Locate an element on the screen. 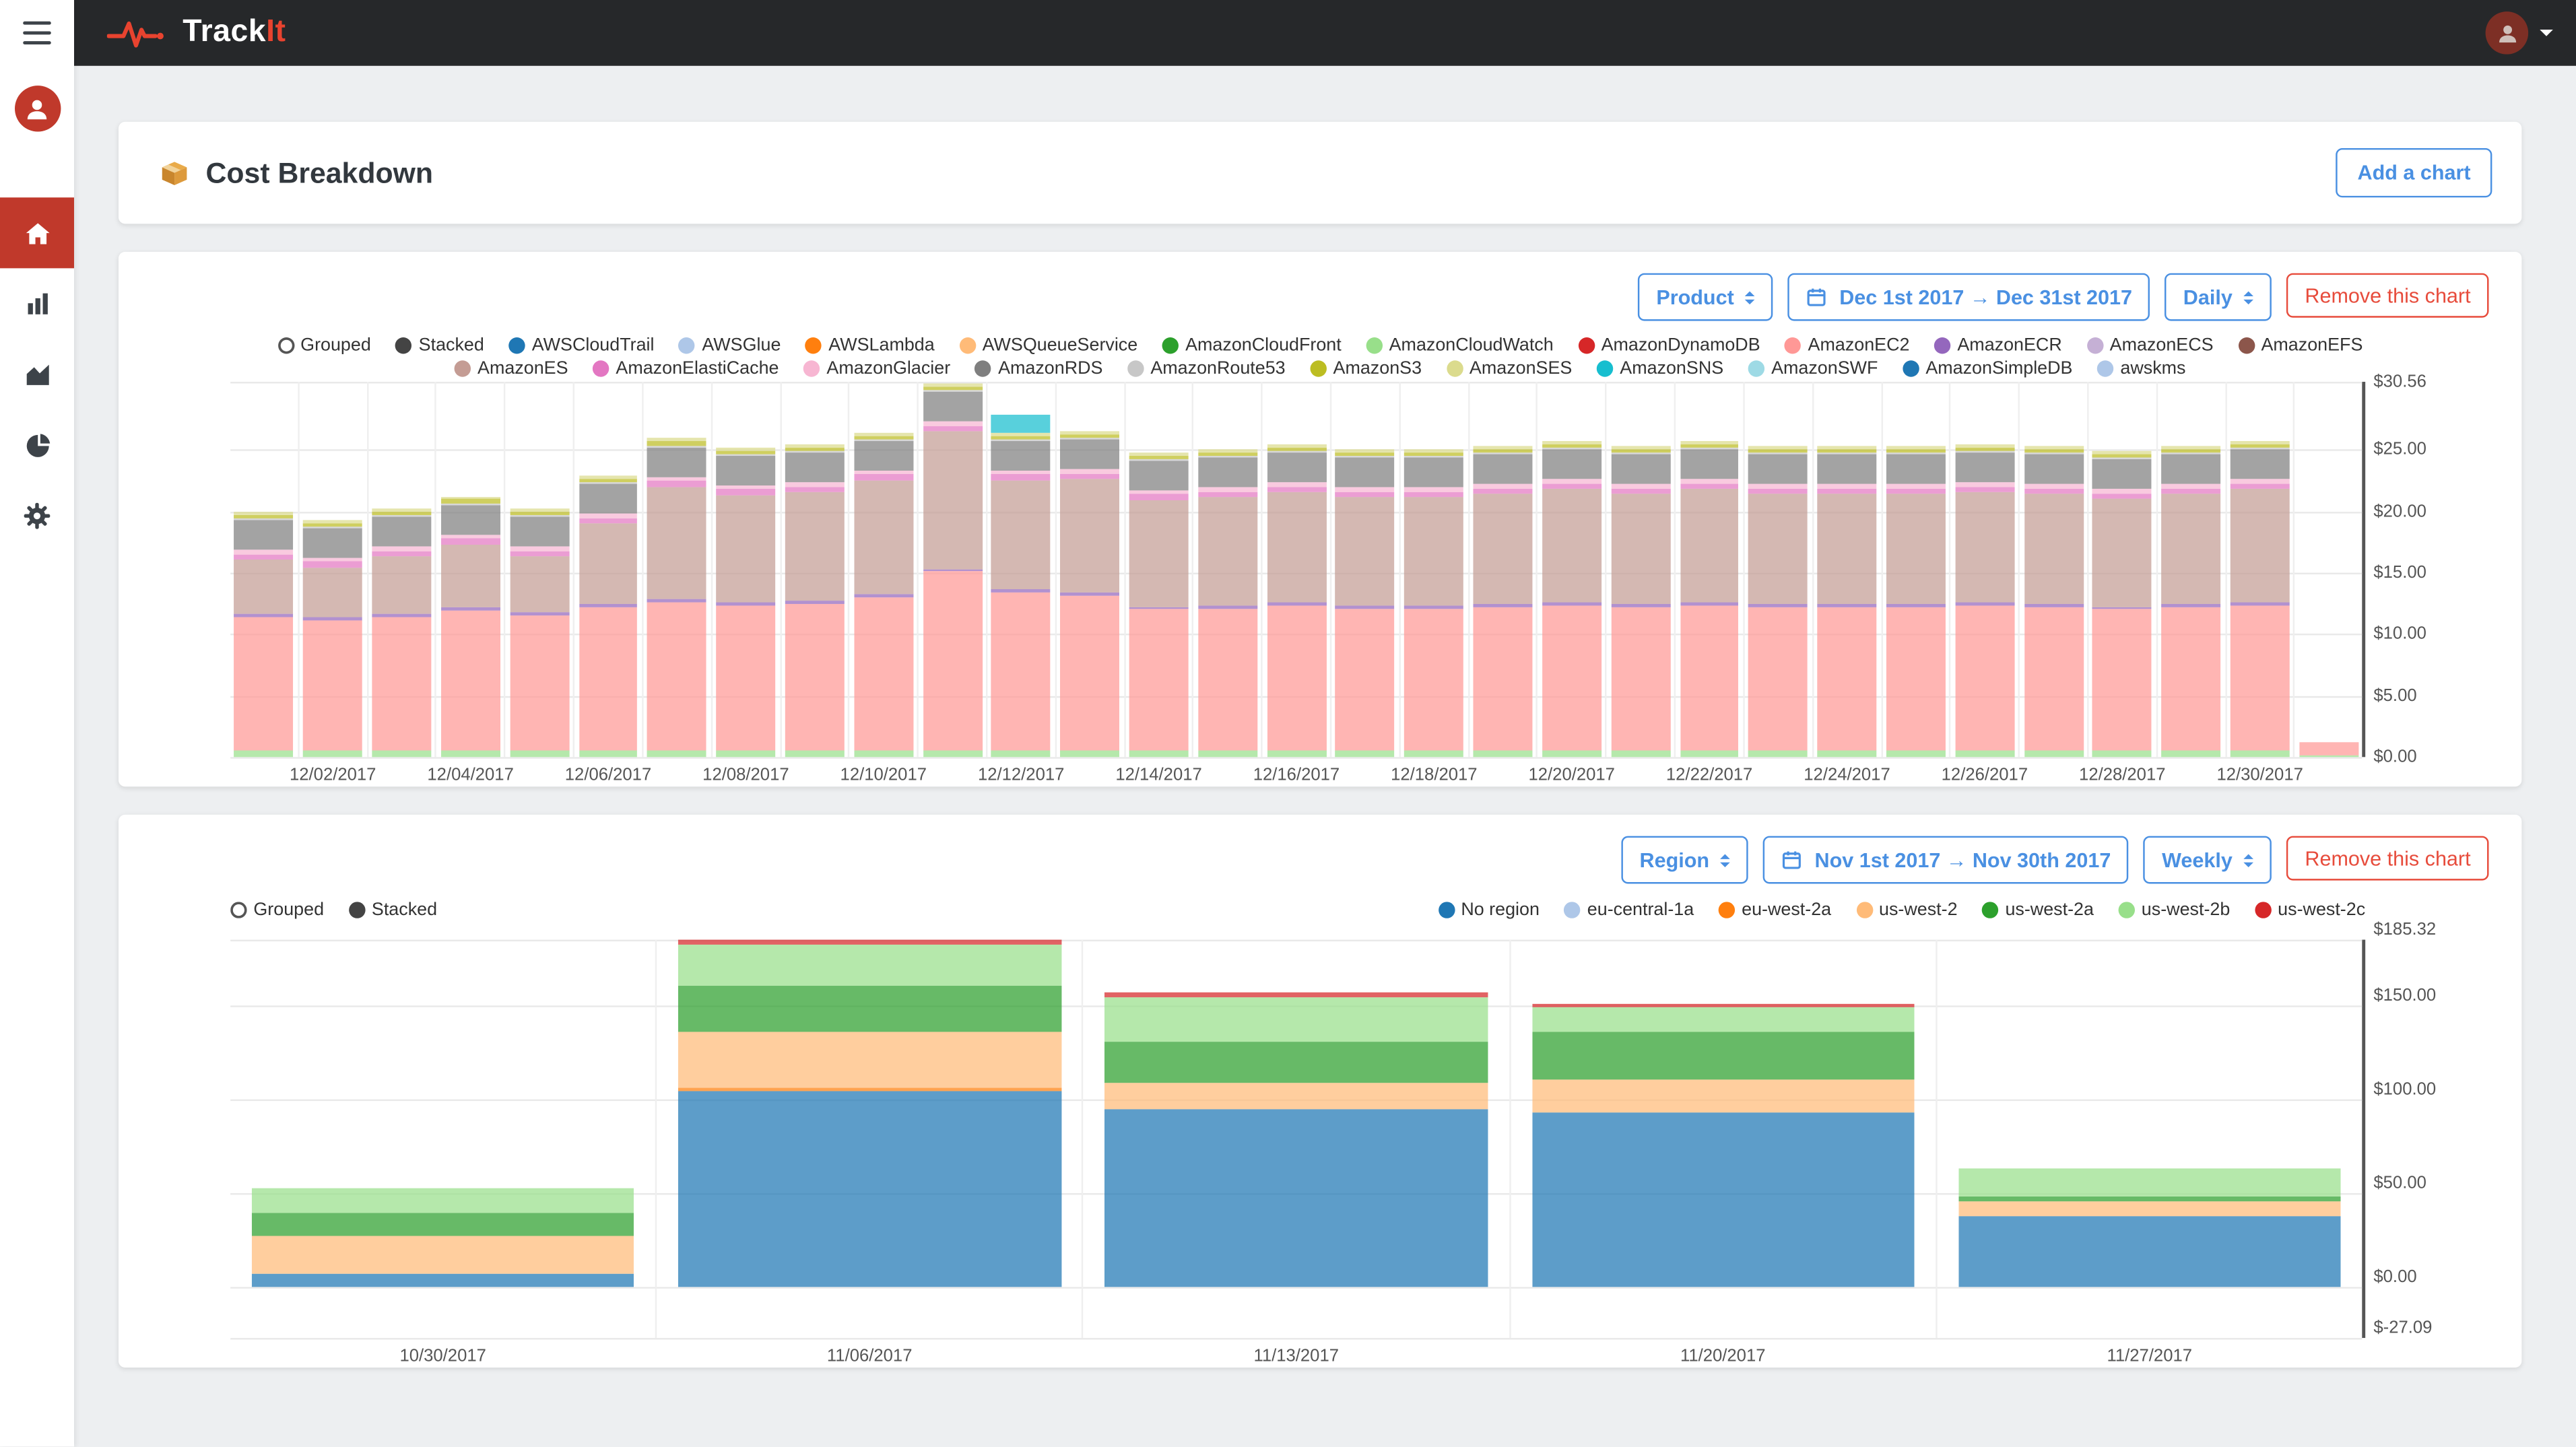  date-range-button: Nov 1st 2017 → Nov 30th 2017 is located at coordinates (1946, 860).